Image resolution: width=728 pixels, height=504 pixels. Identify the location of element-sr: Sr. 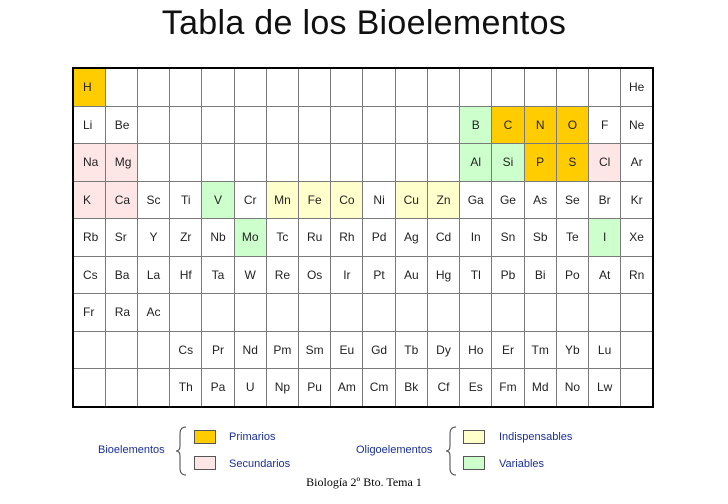
(121, 237).